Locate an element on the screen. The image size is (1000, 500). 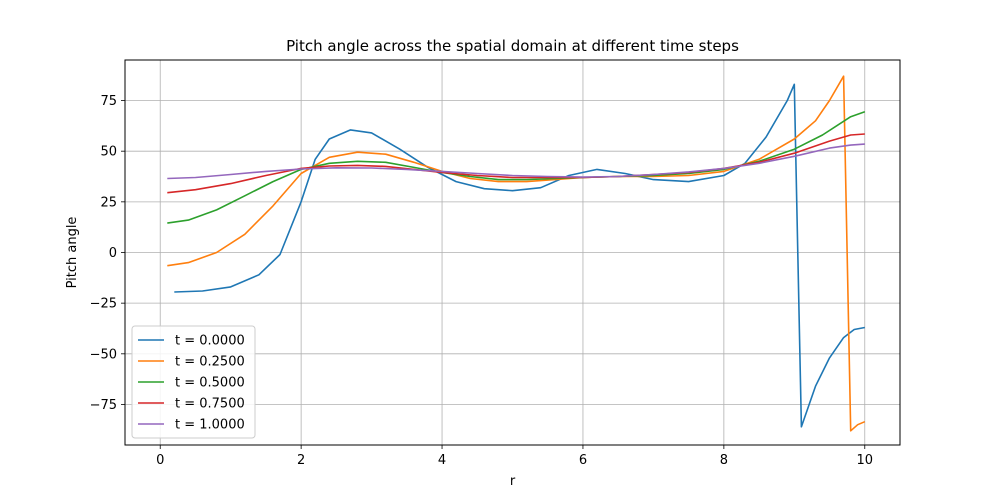
x-tick-label: 8 is located at coordinates (724, 460).